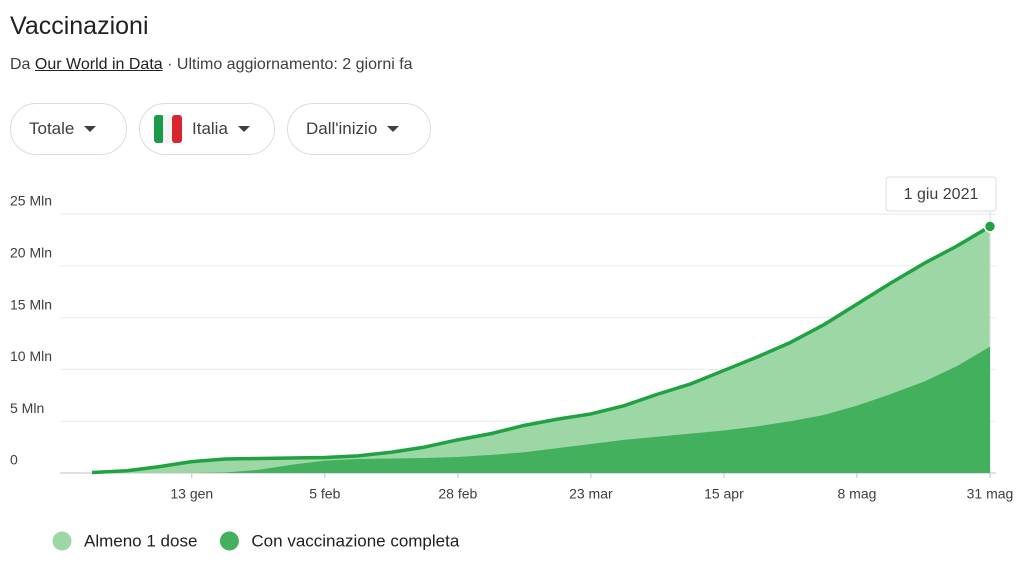 Image resolution: width=1024 pixels, height=564 pixels. What do you see at coordinates (31, 201) in the screenshot?
I see `y-tick-label: 25 Mln` at bounding box center [31, 201].